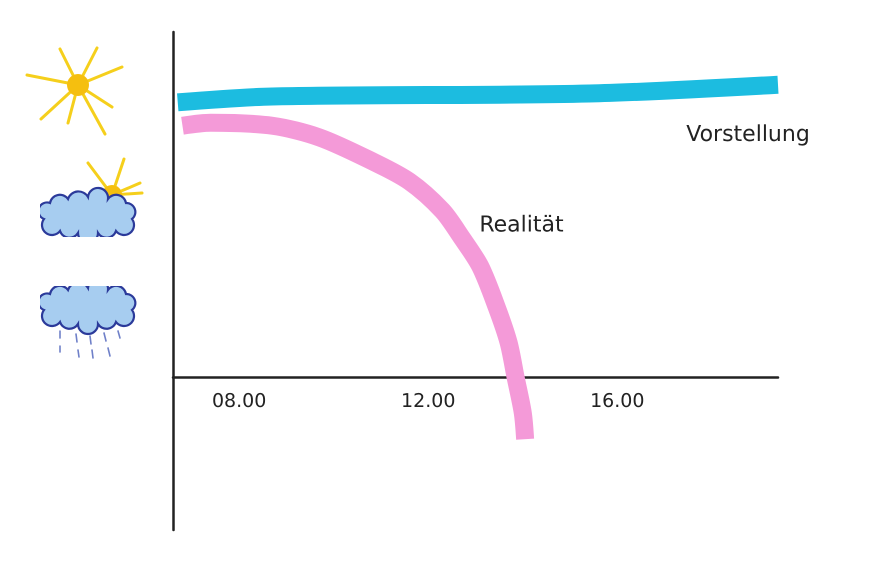  Describe the element at coordinates (617, 401) in the screenshot. I see `x-tick-label: 16.00` at that location.